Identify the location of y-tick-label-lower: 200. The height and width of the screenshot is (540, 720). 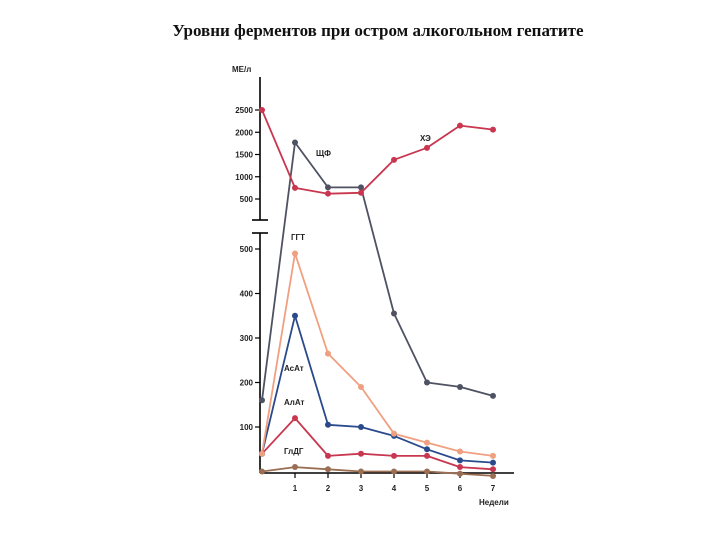
(247, 383).